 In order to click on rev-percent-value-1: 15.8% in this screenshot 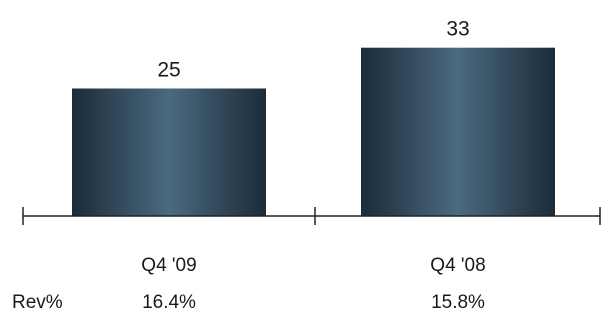, I will do `click(458, 302)`.